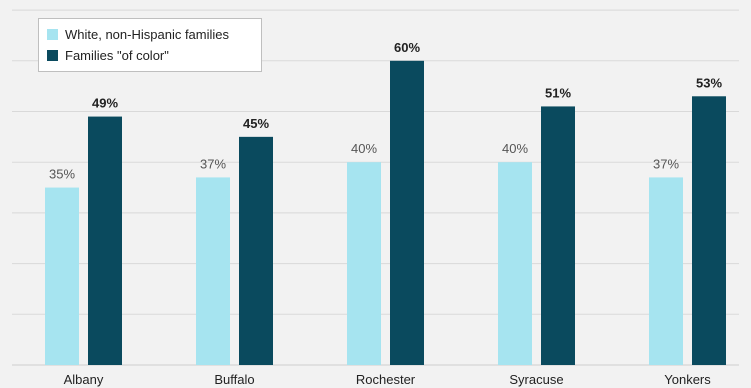 This screenshot has height=388, width=751. I want to click on x-tick-label: Buffalo, so click(234, 379).